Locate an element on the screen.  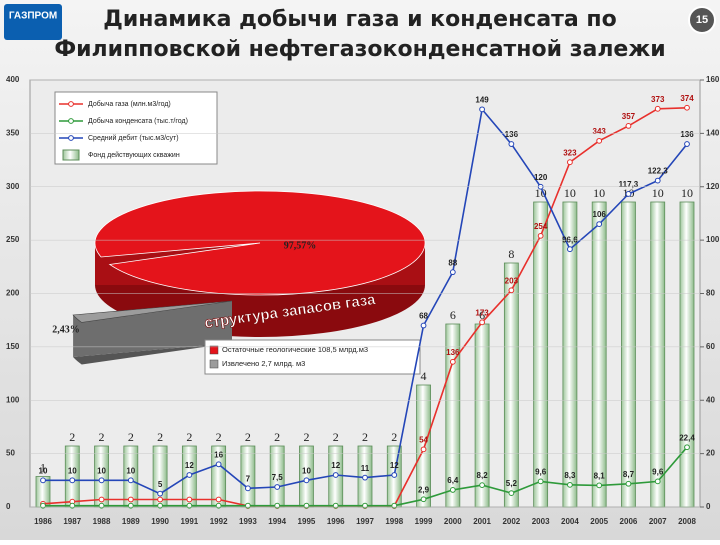
bar-label: 1 is located at coordinates (43, 467).